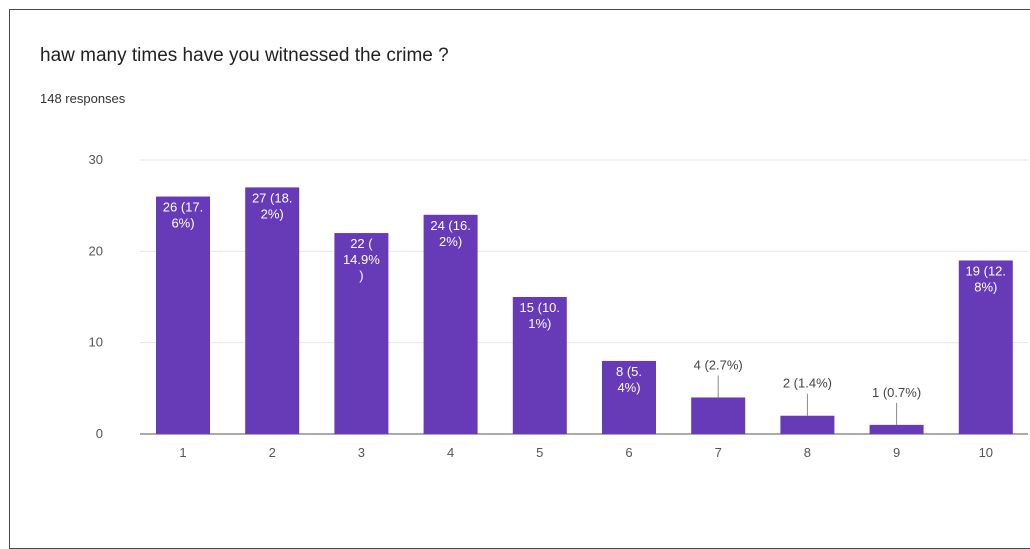 This screenshot has width=1030, height=549. What do you see at coordinates (986, 452) in the screenshot?
I see `x-tick-label: 10` at bounding box center [986, 452].